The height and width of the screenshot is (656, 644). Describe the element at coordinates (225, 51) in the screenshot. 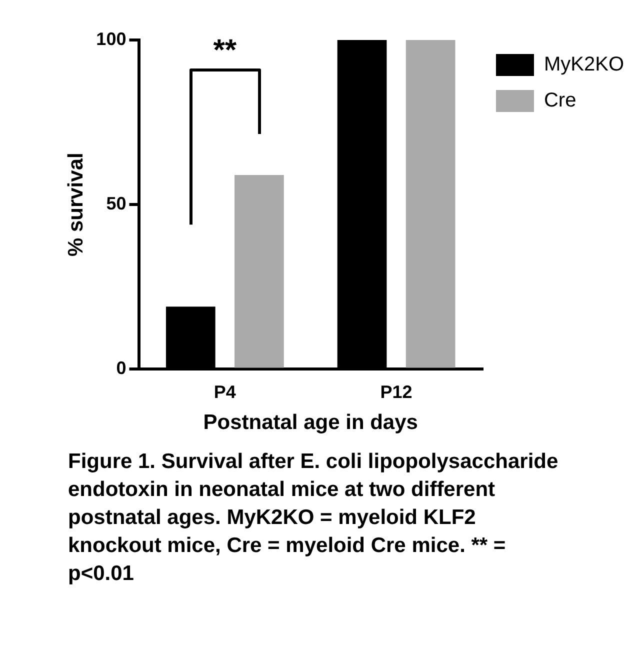

I see `annotation: **` at that location.